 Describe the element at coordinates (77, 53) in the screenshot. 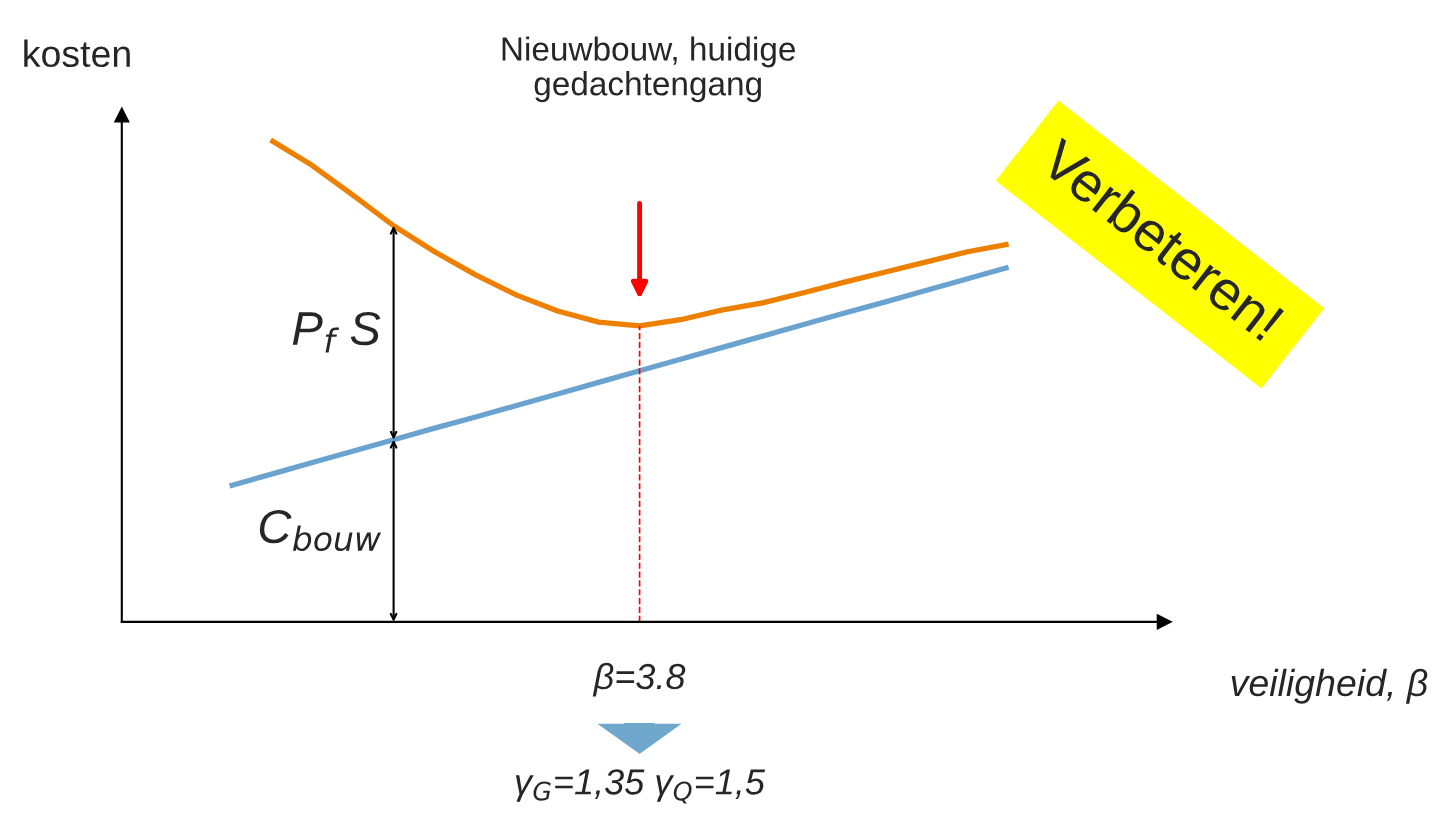

I see `y-axis-title: kosten` at that location.